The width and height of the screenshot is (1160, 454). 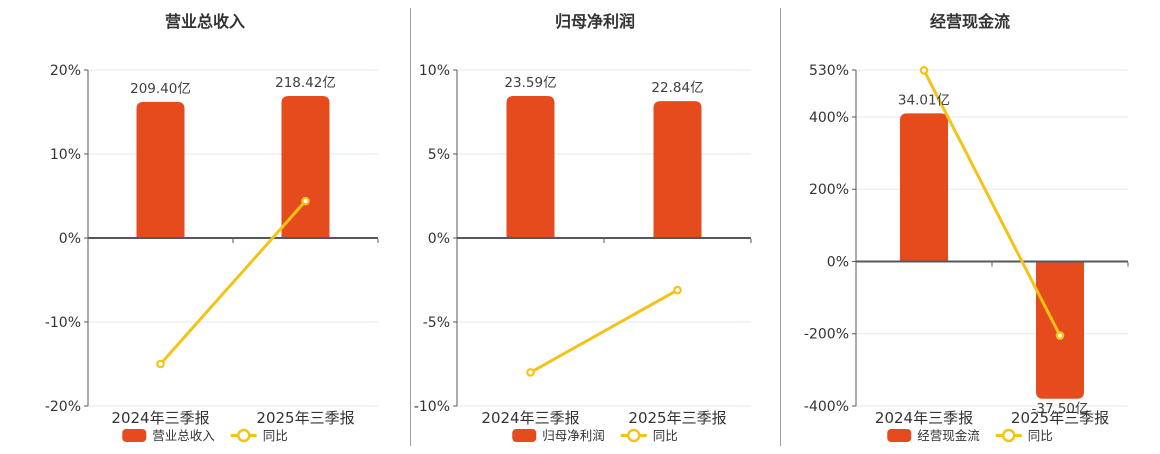 I want to click on y-tick-label: 400%, so click(x=829, y=118).